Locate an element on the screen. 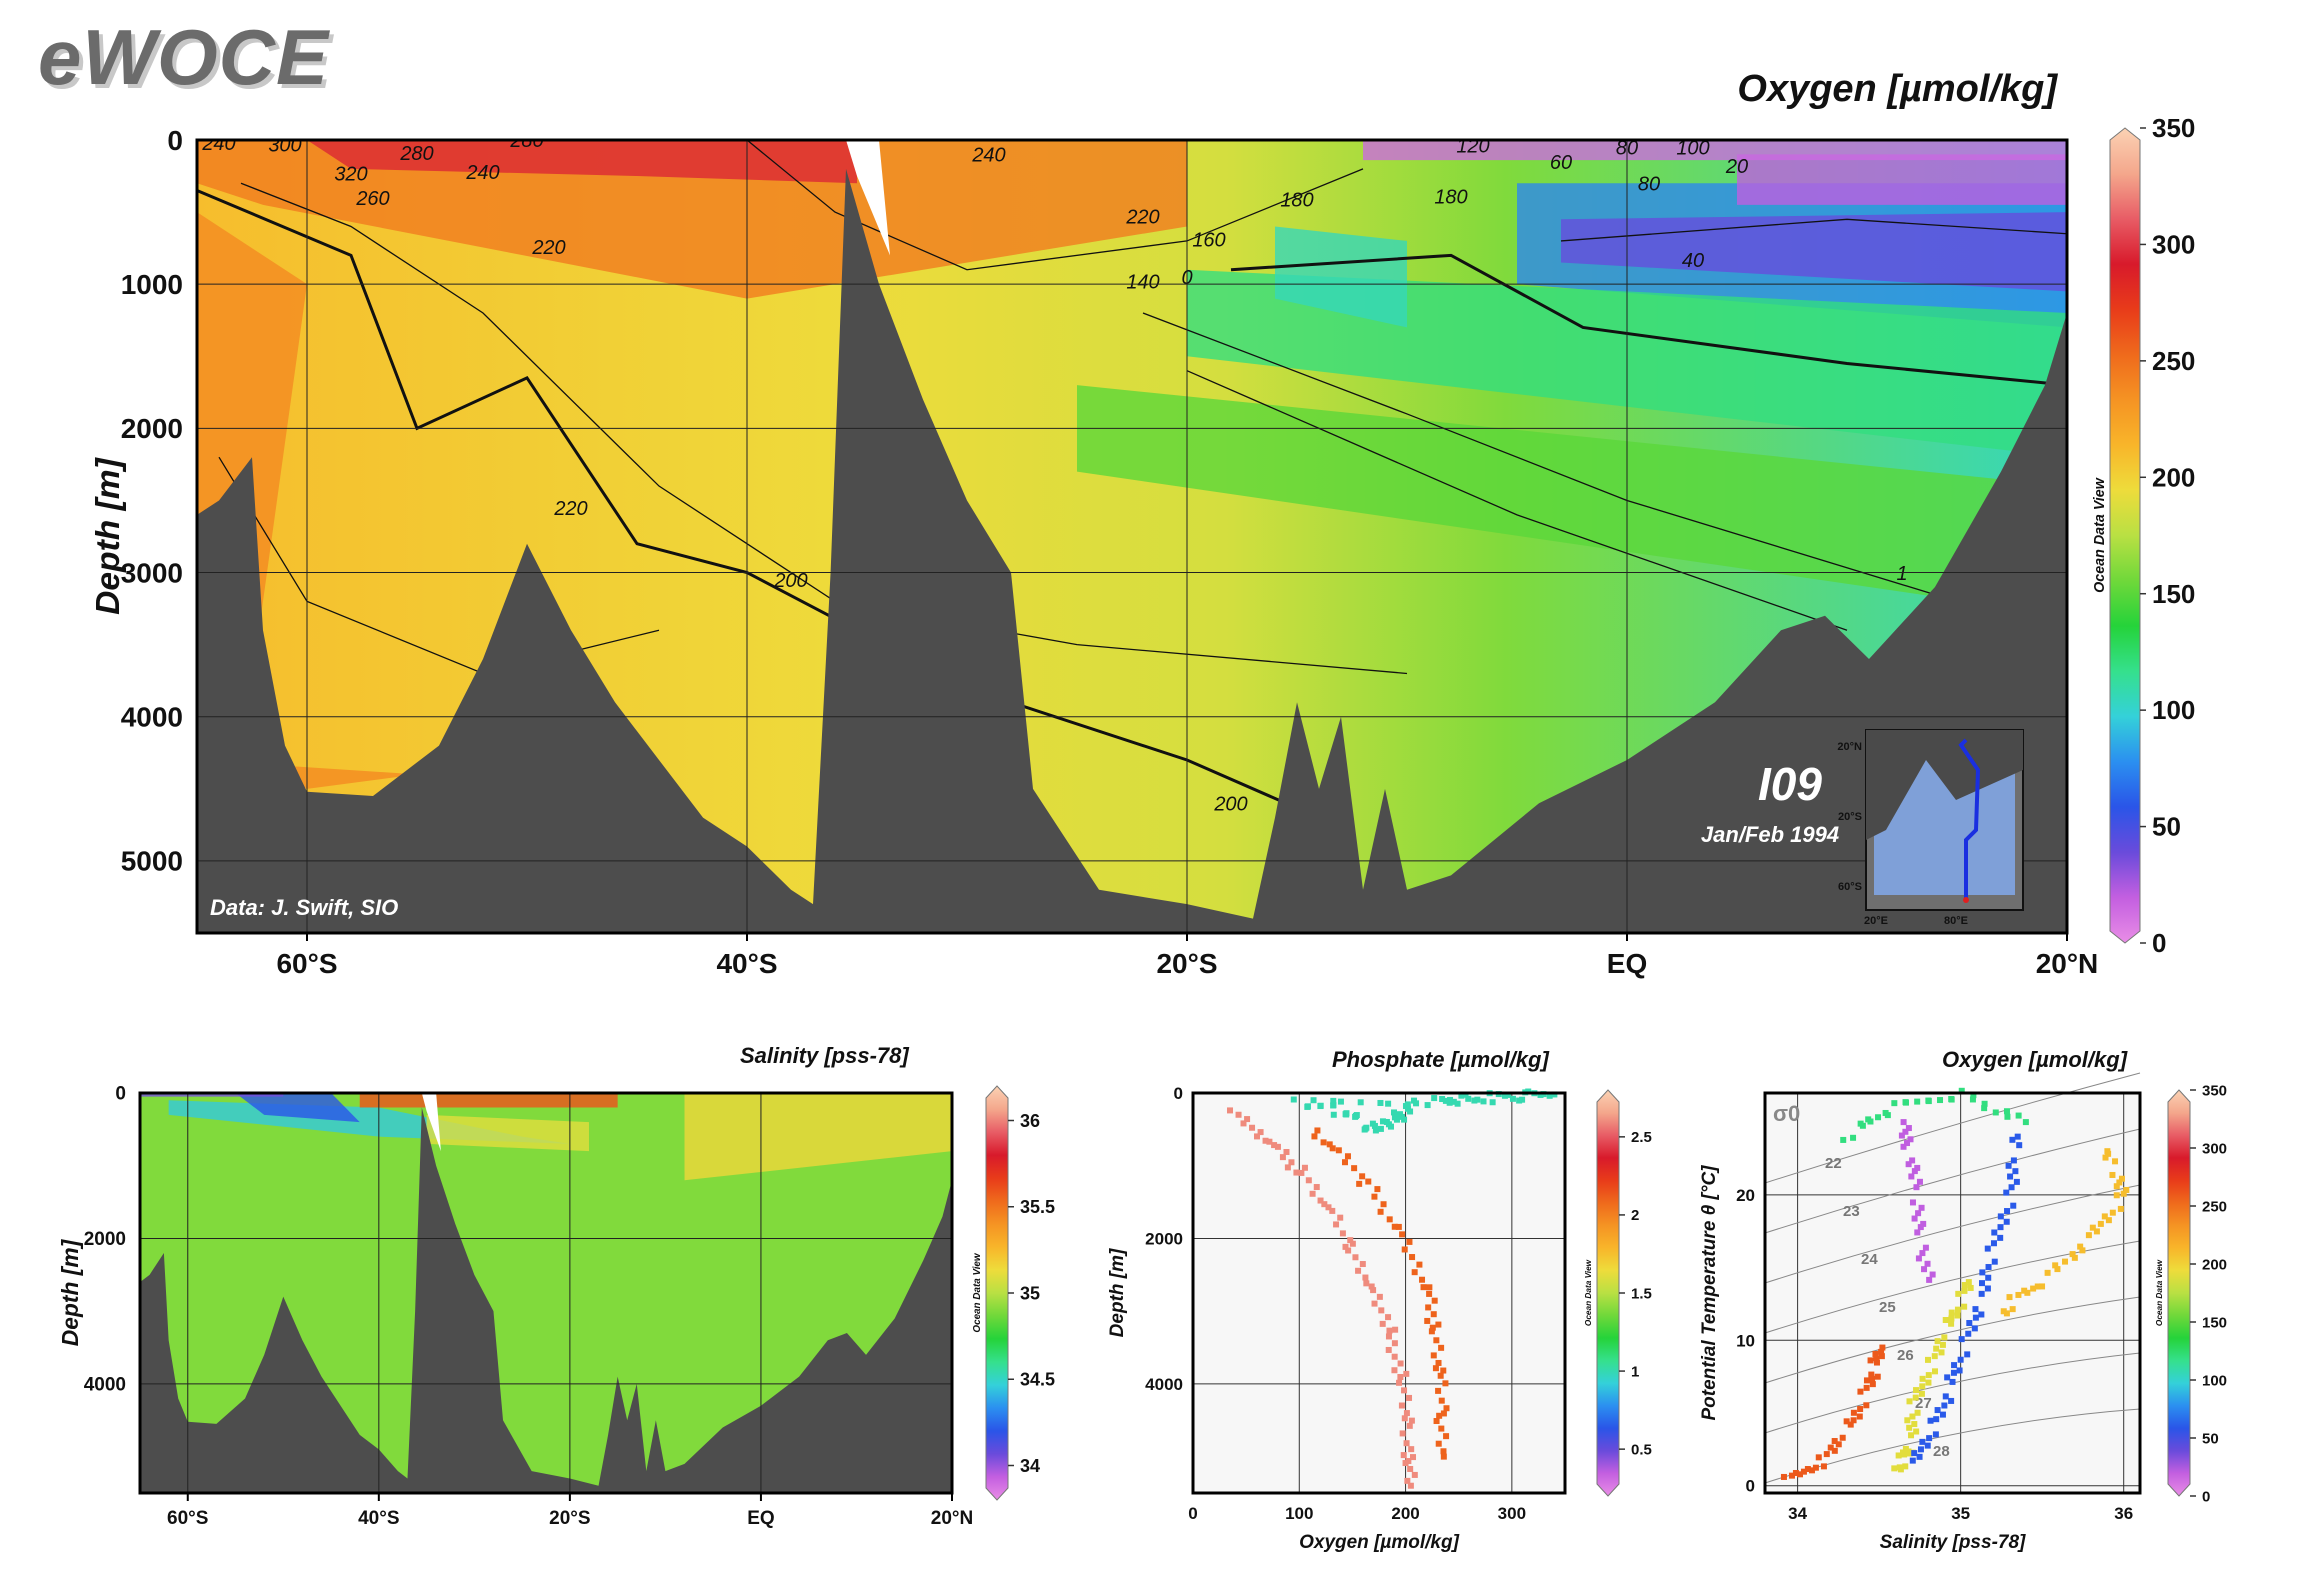 Image resolution: width=2315 pixels, height=1584 pixels. ts-isopycnal is located at coordinates (1952, 1287).